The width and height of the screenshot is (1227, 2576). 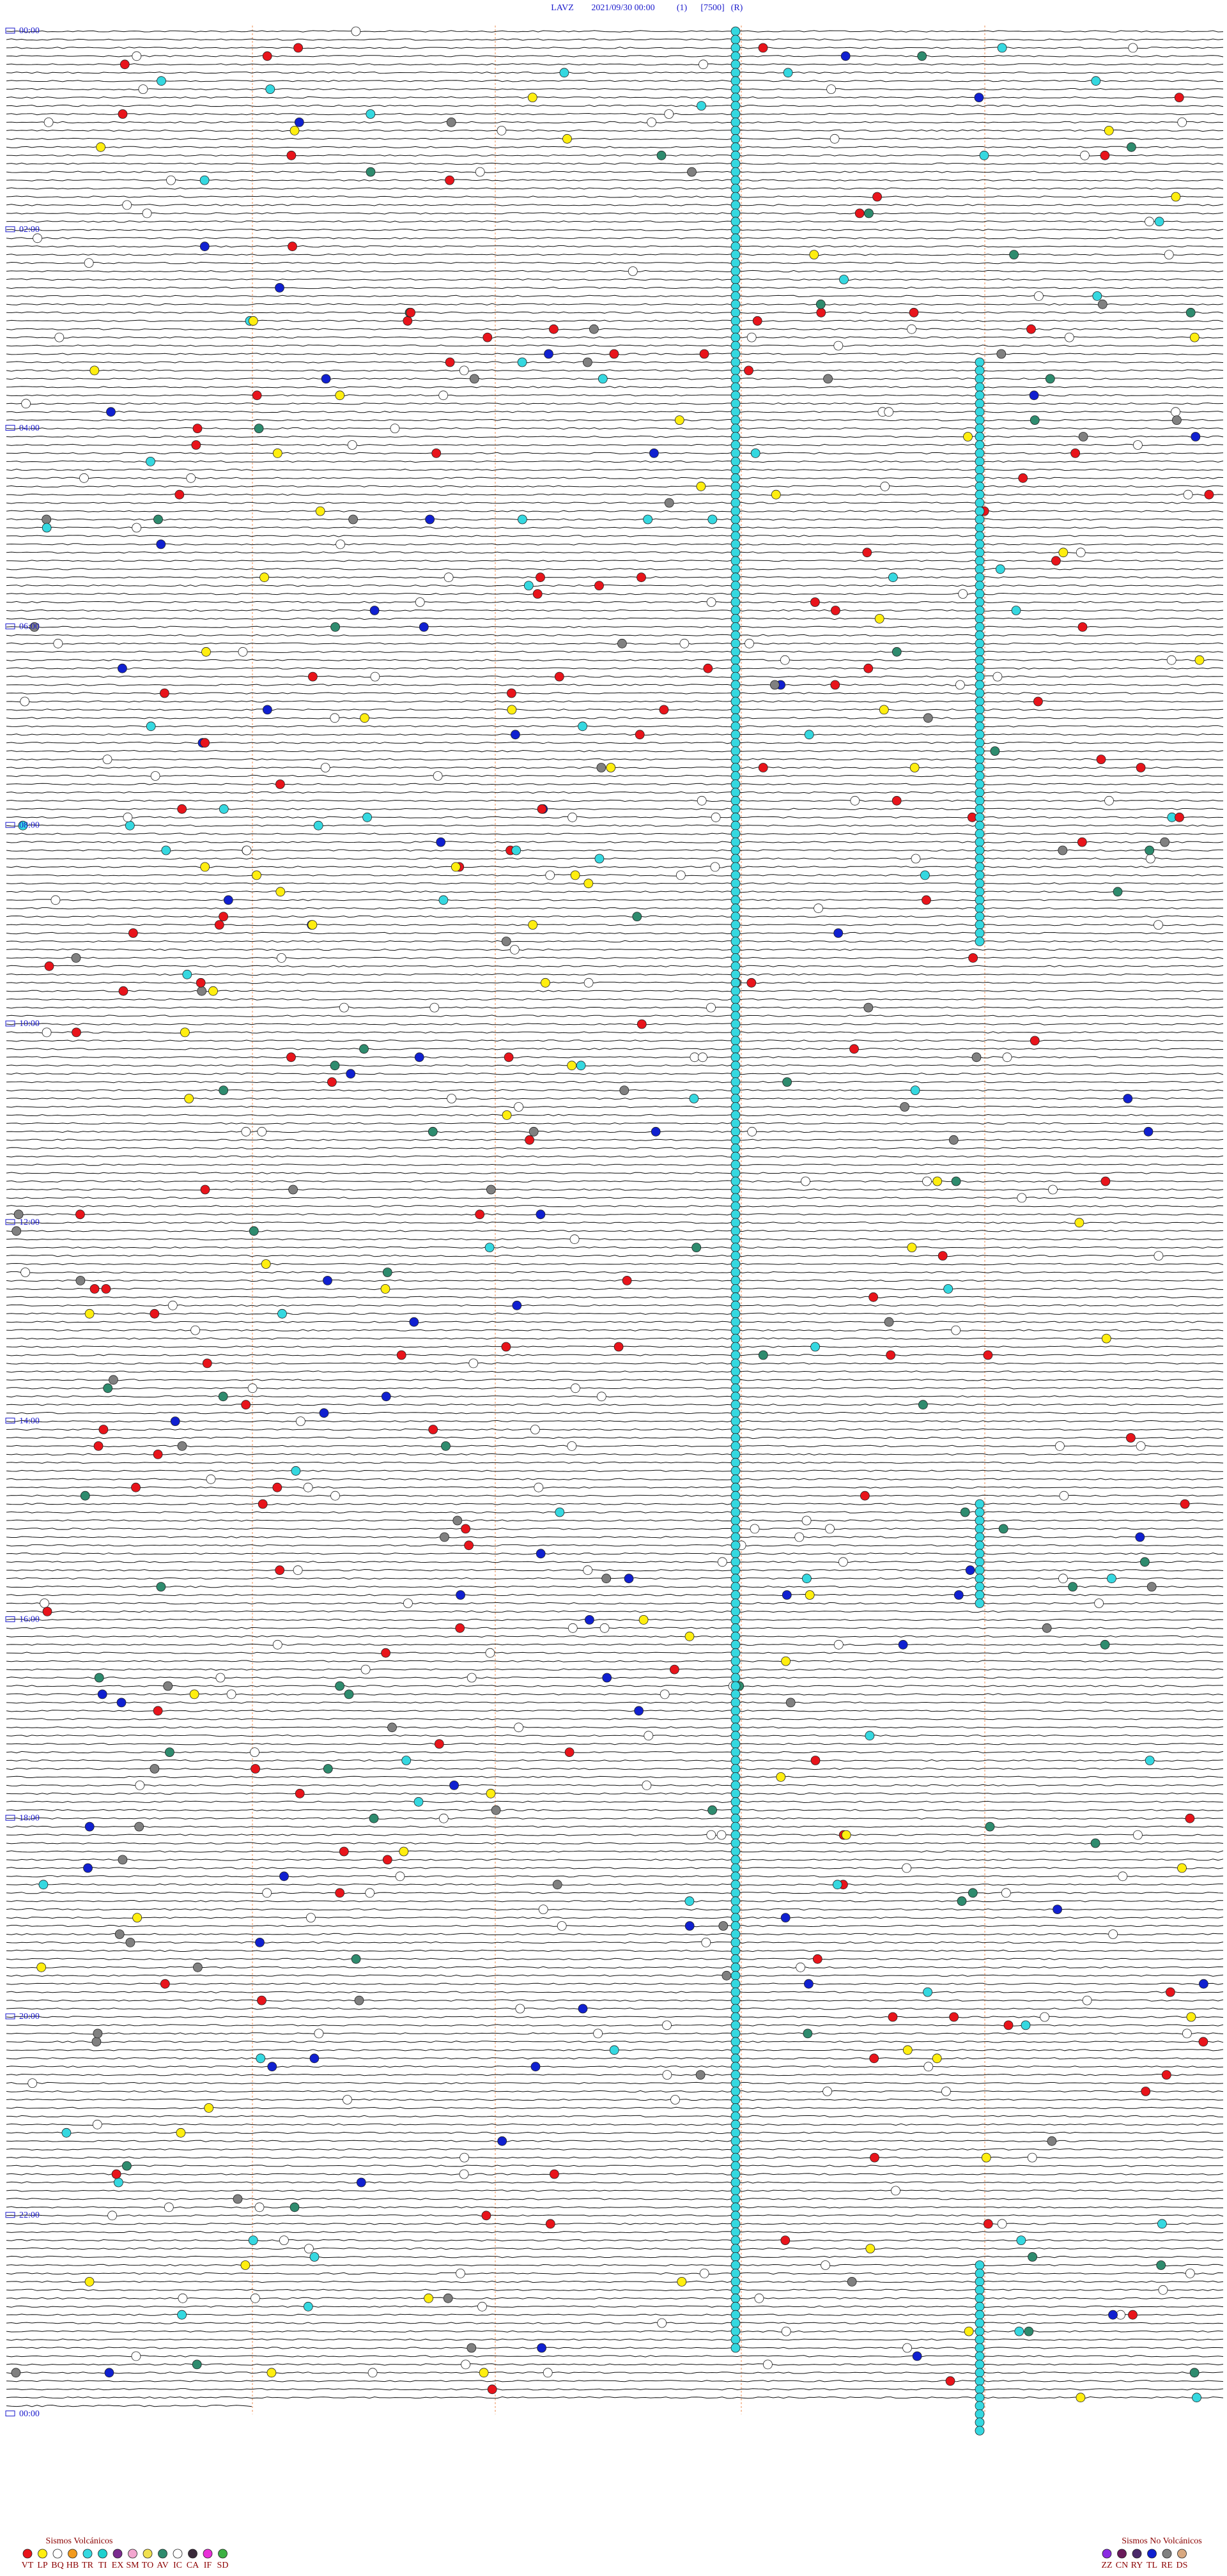 I want to click on legend-code: AV, so click(x=162, y=2565).